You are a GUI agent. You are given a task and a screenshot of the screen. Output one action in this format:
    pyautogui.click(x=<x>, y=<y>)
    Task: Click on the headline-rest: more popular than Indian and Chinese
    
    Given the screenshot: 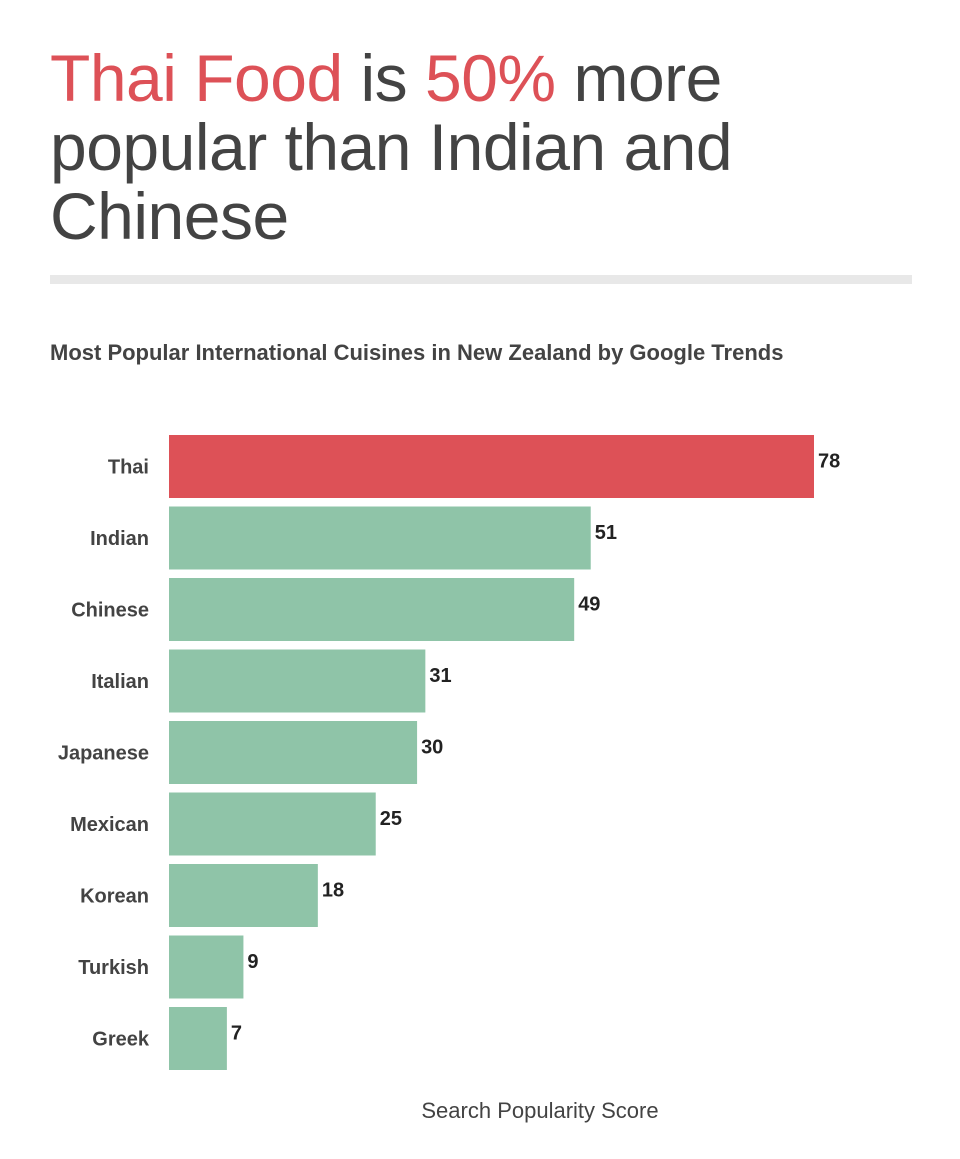 What is the action you would take?
    pyautogui.click(x=391, y=147)
    